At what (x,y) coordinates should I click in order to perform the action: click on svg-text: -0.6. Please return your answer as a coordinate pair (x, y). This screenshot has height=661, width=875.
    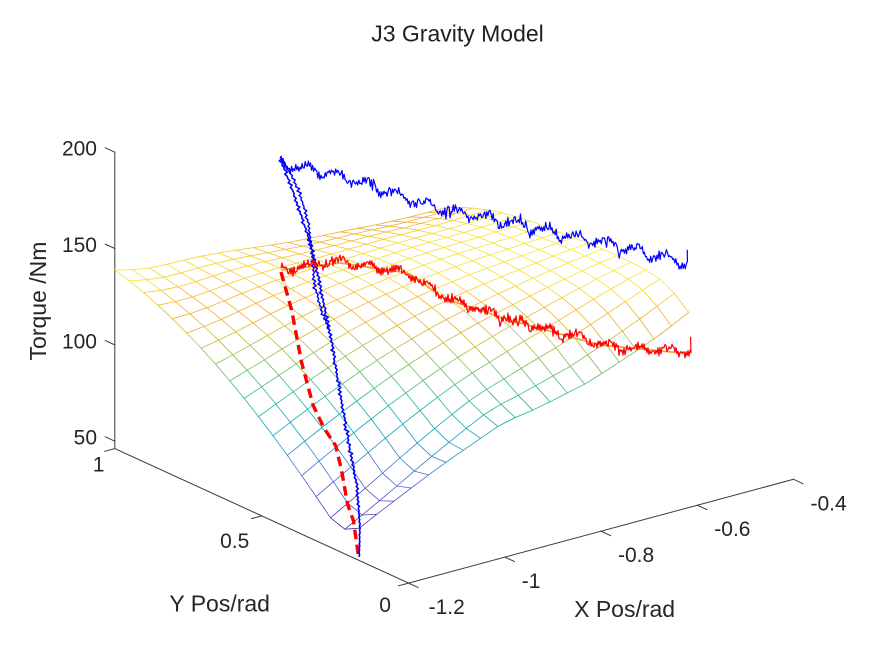
    Looking at the image, I should click on (732, 529).